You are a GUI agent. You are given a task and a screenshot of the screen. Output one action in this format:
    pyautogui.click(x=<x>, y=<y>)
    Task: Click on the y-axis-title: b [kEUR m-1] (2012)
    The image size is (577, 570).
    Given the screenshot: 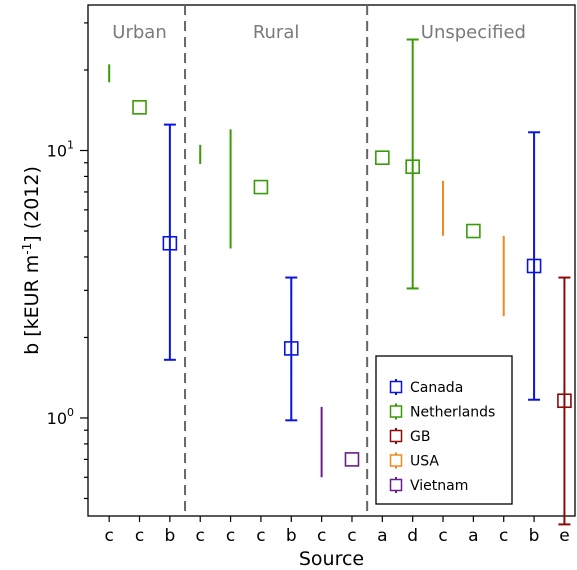 What is the action you would take?
    pyautogui.click(x=31, y=260)
    